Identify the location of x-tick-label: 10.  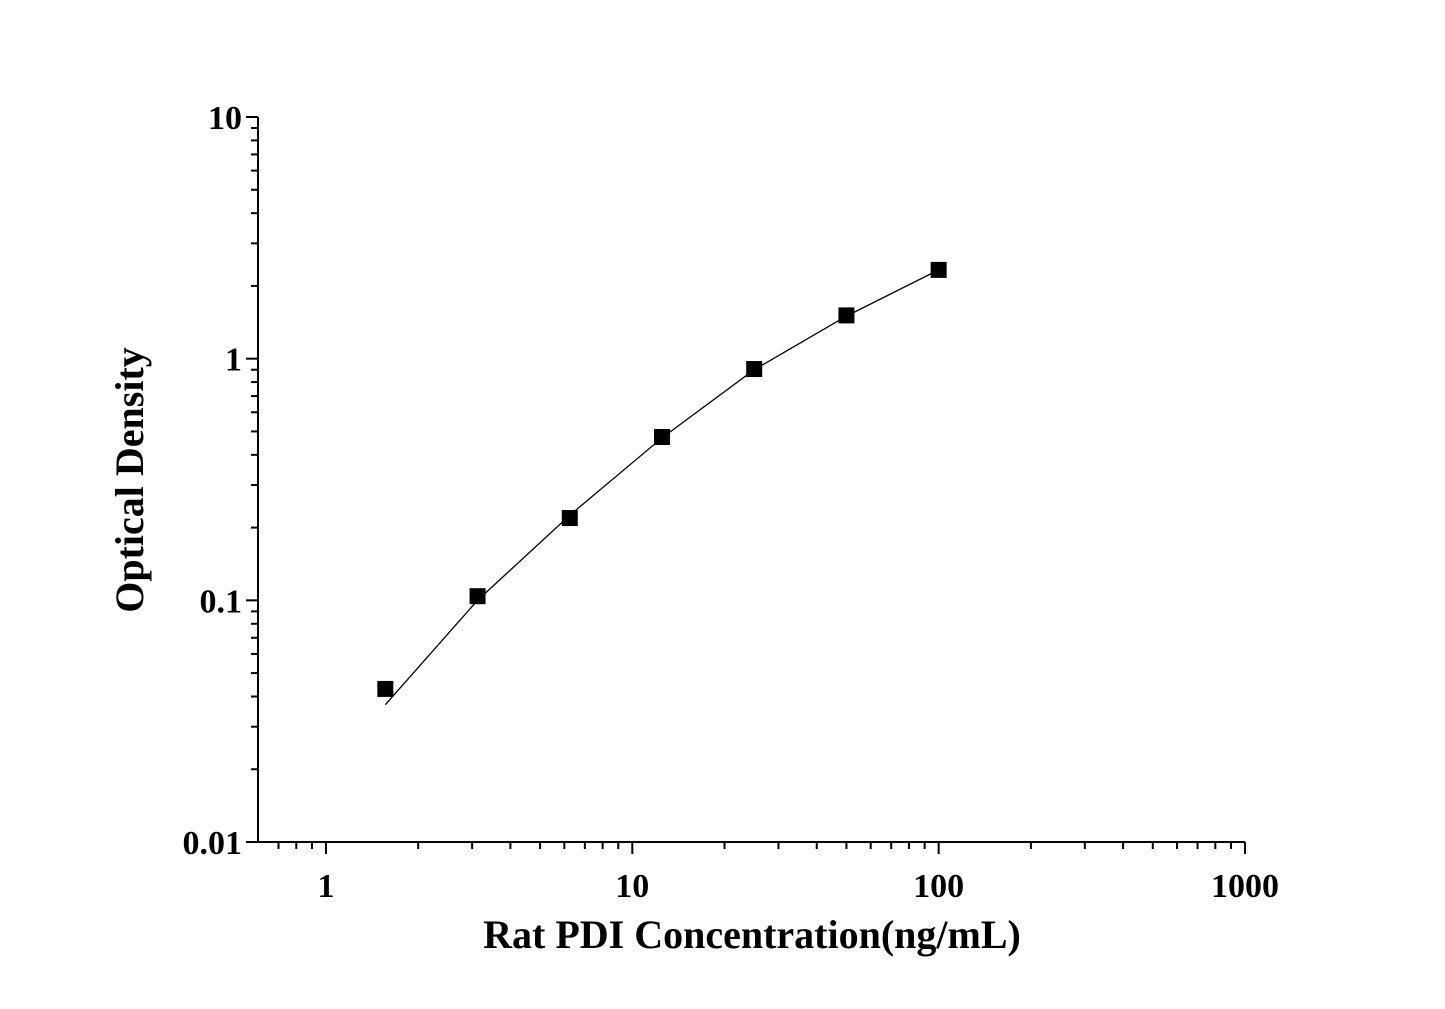
(632, 886).